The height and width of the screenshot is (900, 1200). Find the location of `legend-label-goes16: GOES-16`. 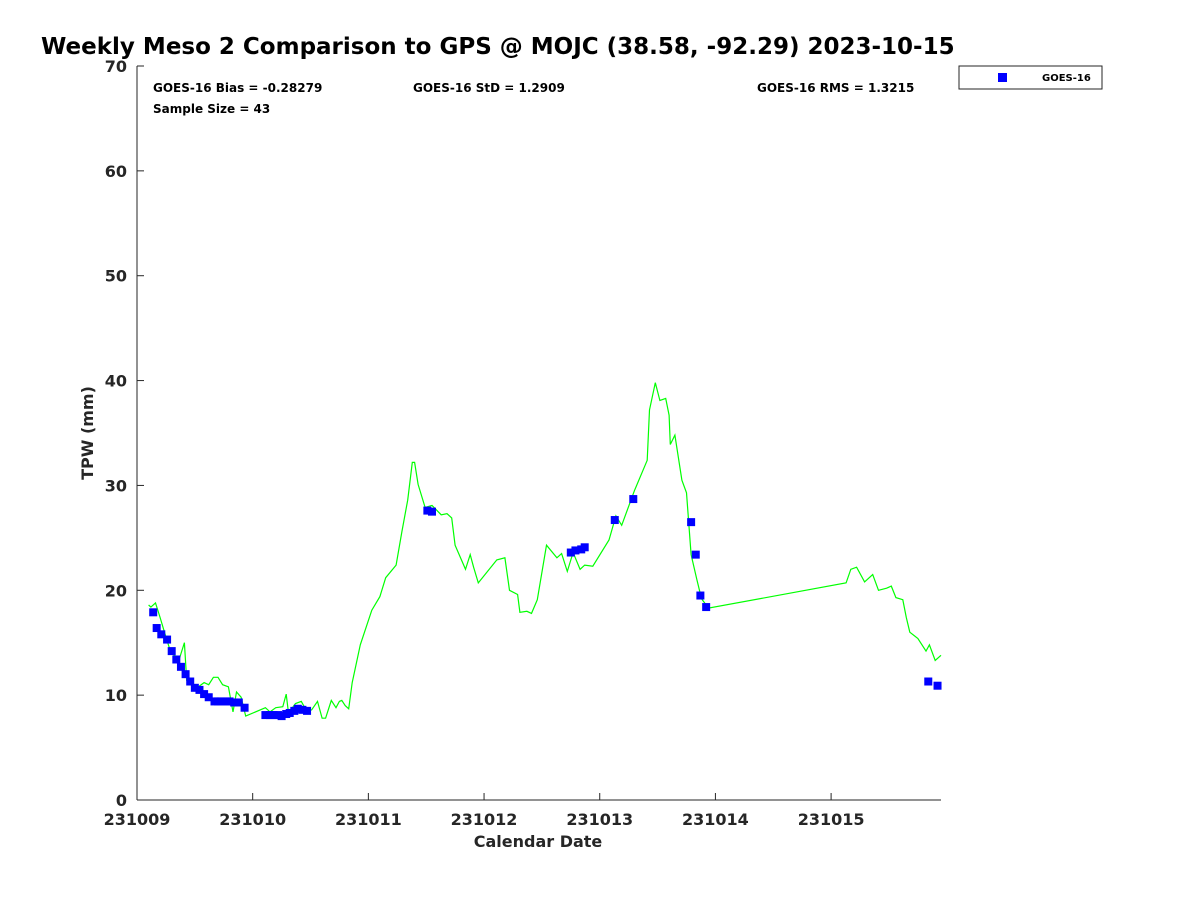

legend-label-goes16: GOES-16 is located at coordinates (1066, 78).